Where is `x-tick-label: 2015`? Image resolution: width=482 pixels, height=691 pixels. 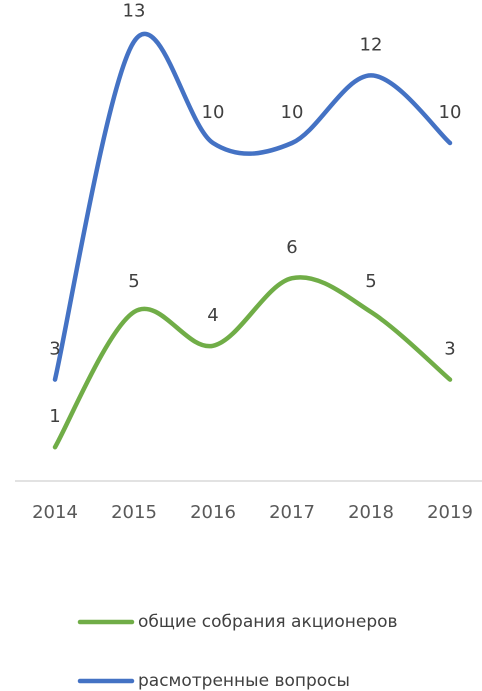
x-tick-label: 2015 is located at coordinates (134, 512).